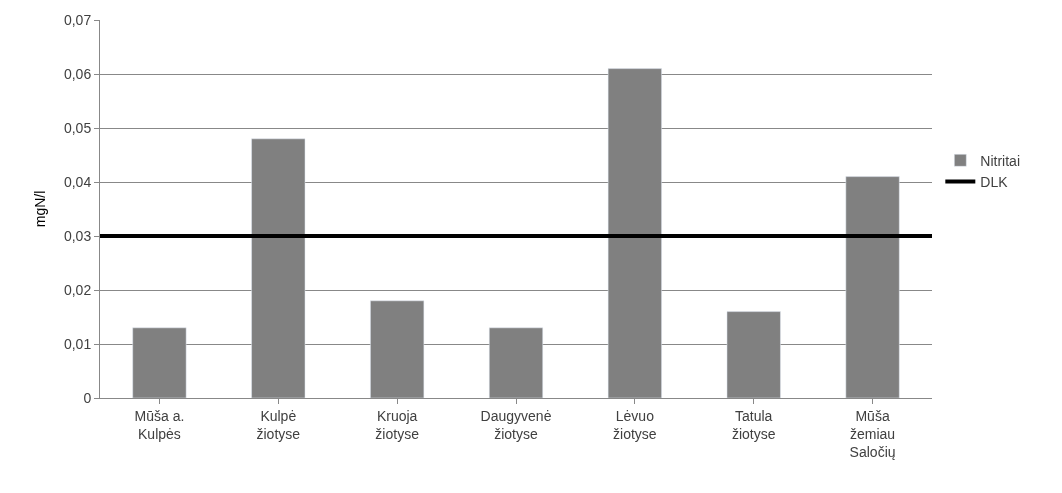 Image resolution: width=1062 pixels, height=493 pixels. What do you see at coordinates (635, 424) in the screenshot?
I see `x-tick-label: Lėvuo žiotyse` at bounding box center [635, 424].